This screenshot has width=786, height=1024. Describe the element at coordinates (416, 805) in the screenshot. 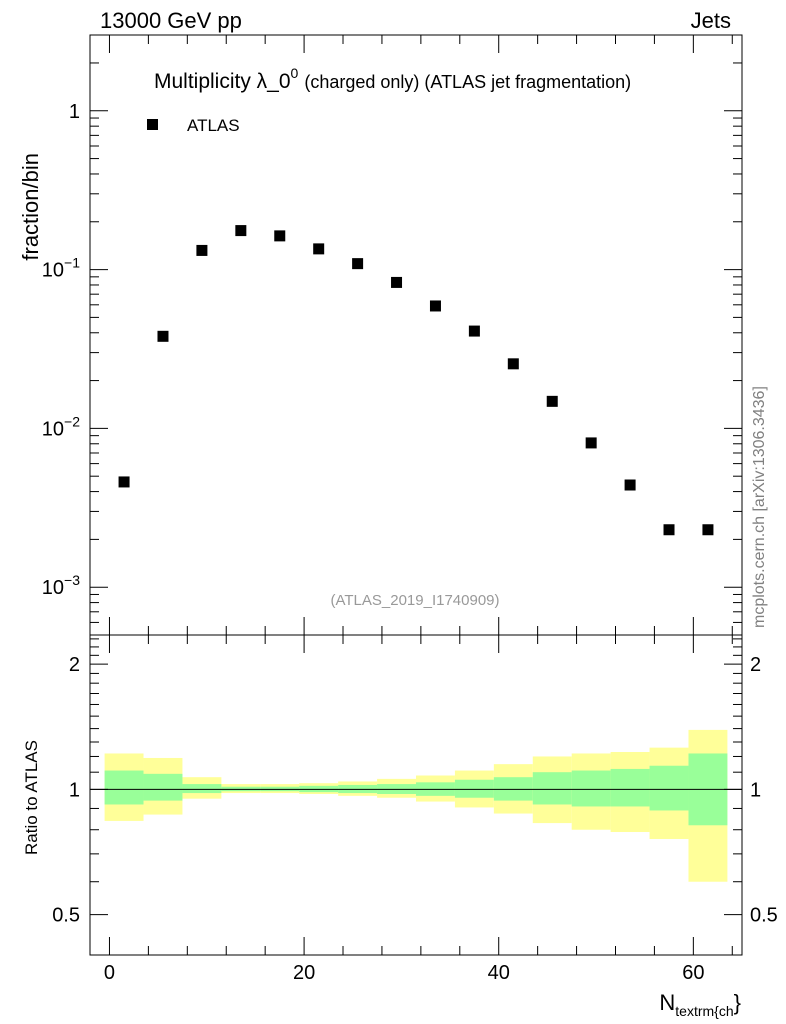

I see `ratio-bands` at that location.